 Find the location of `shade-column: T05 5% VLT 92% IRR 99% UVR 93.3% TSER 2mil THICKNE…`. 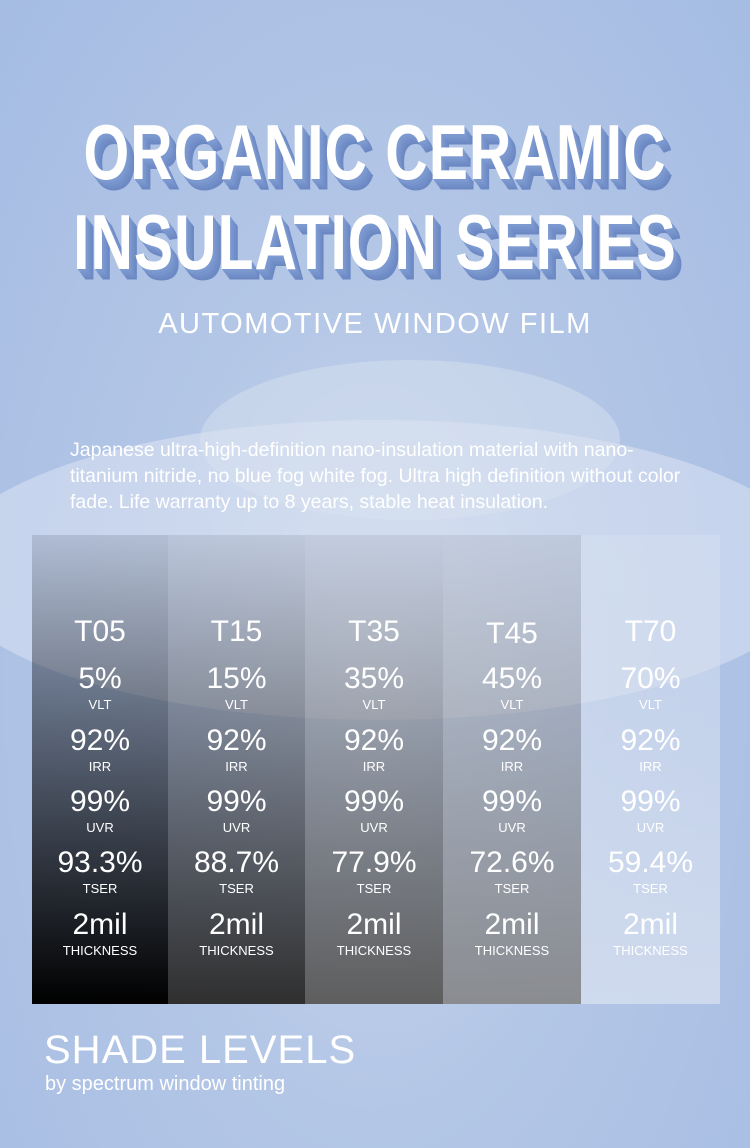

shade-column: T05 5% VLT 92% IRR 99% UVR 93.3% TSER 2mil THICKNE… is located at coordinates (100, 769).